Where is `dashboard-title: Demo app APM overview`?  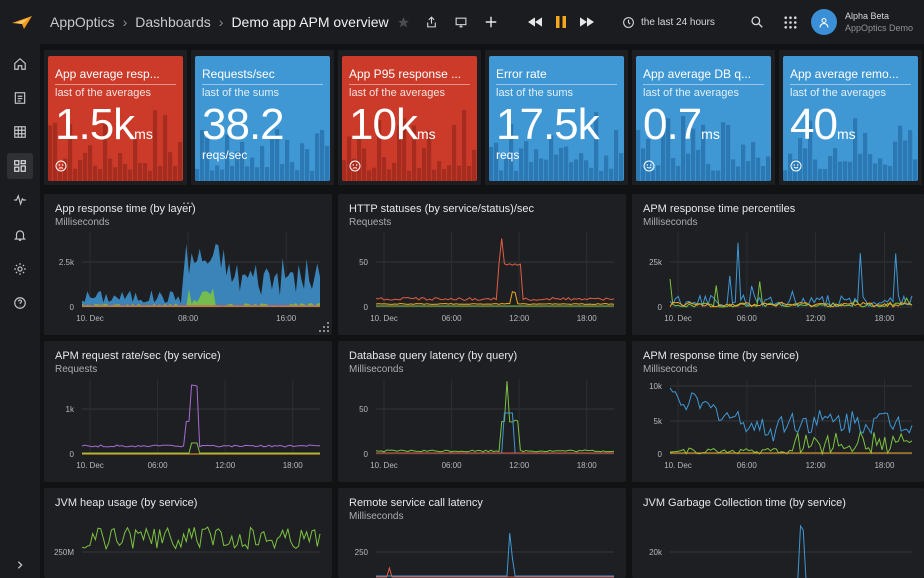
dashboard-title: Demo app APM overview is located at coordinates (310, 22).